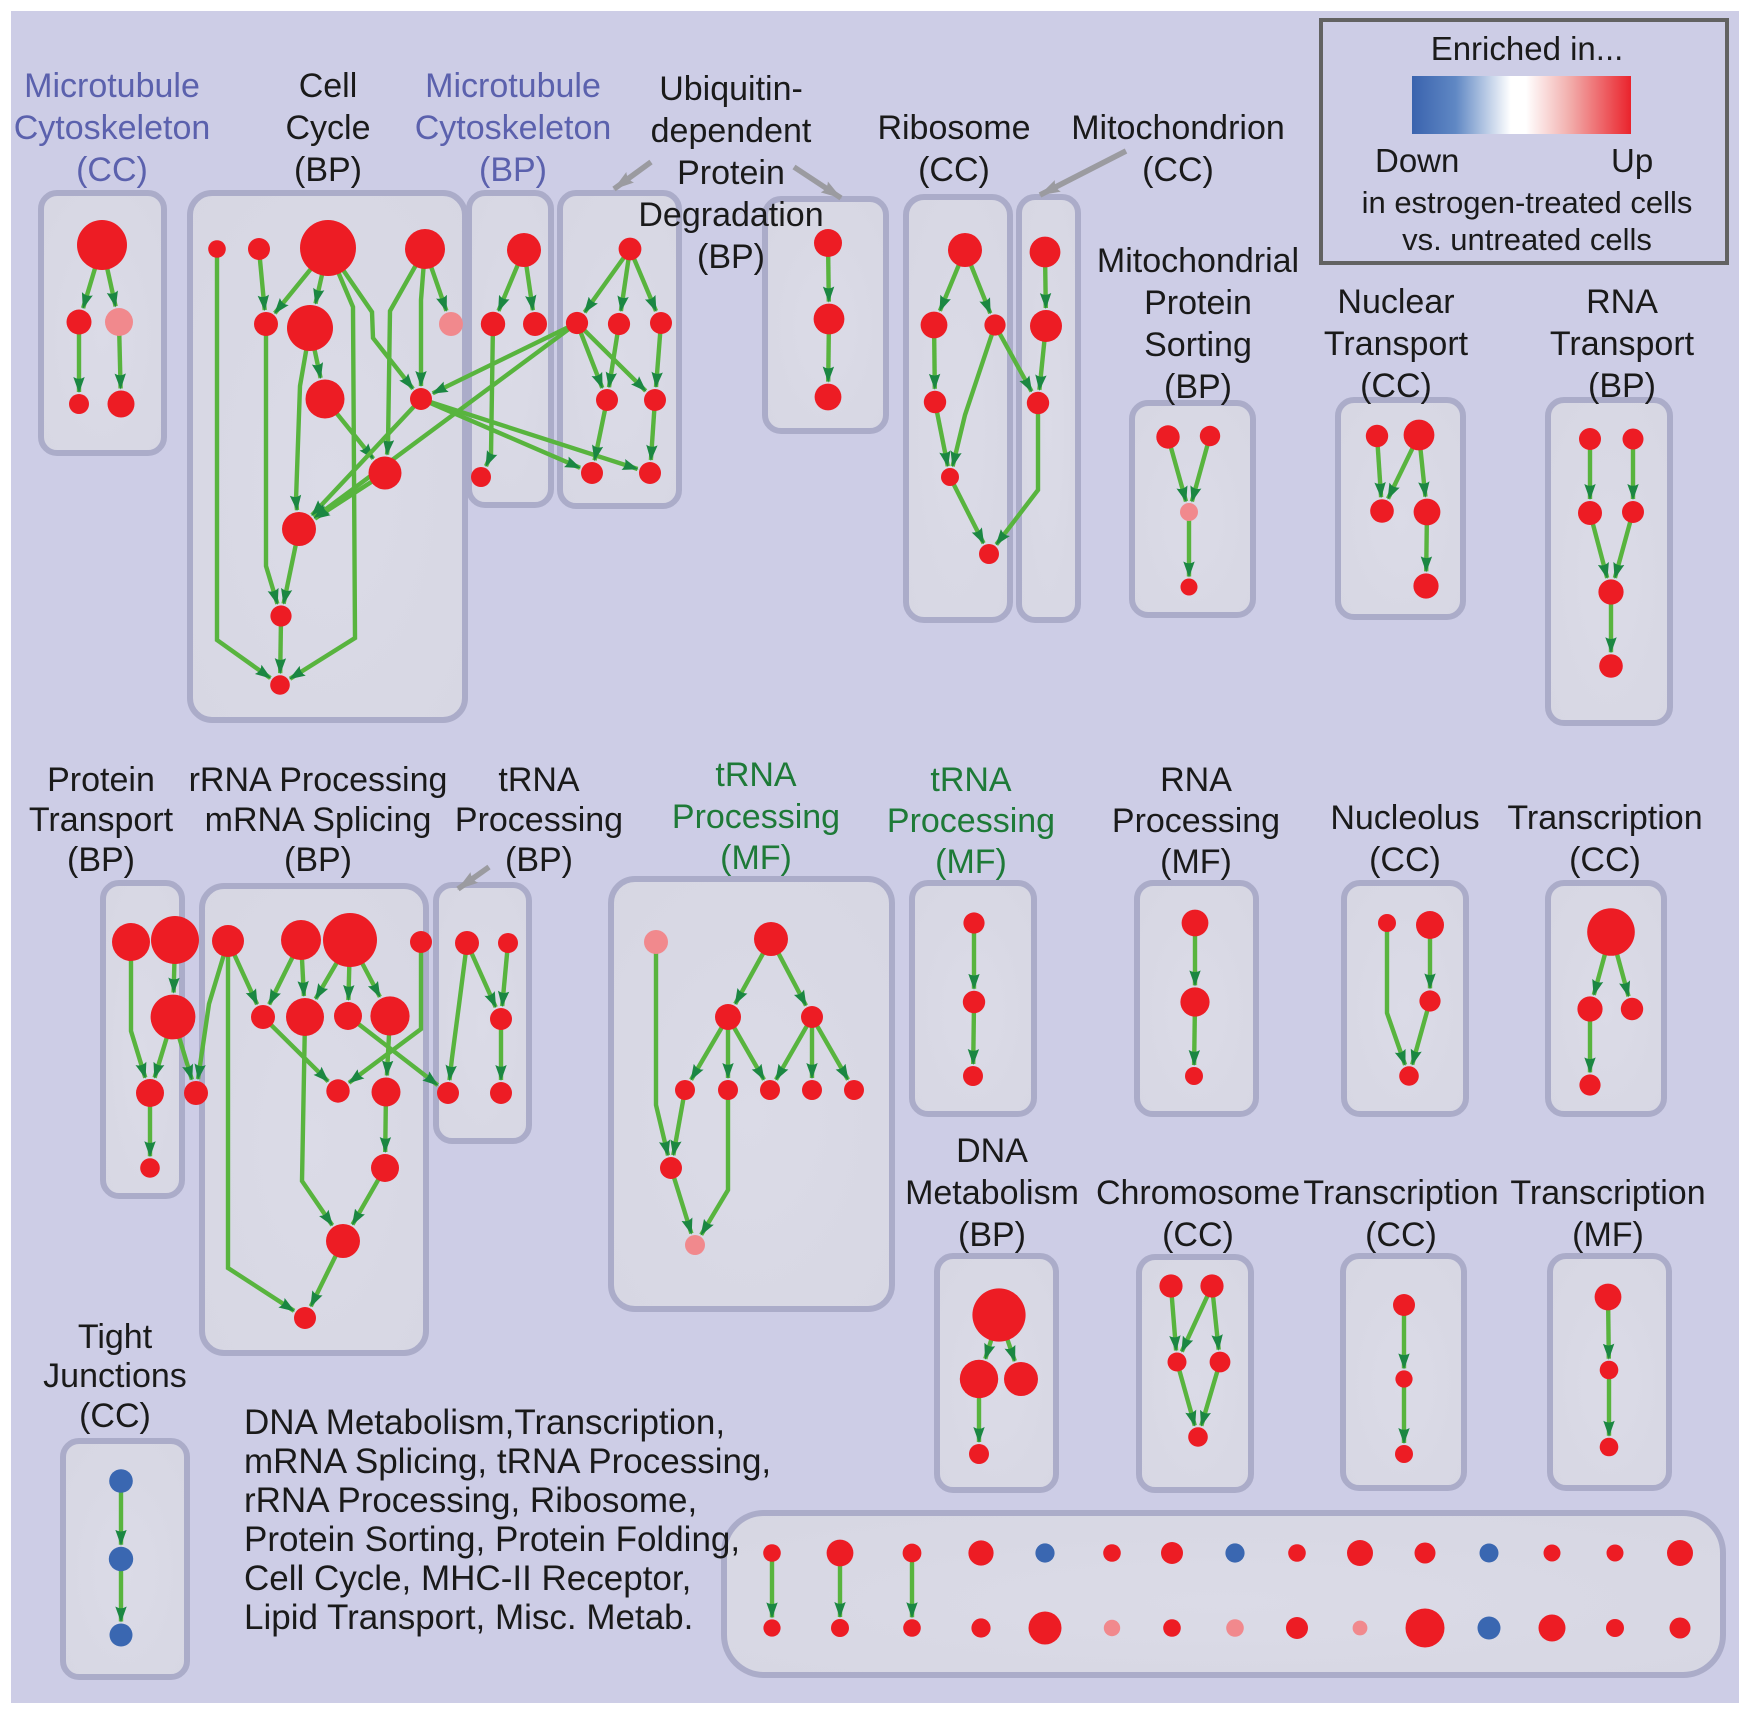 This screenshot has height=1715, width=1750. I want to click on svg-text: Degradation, so click(730, 215).